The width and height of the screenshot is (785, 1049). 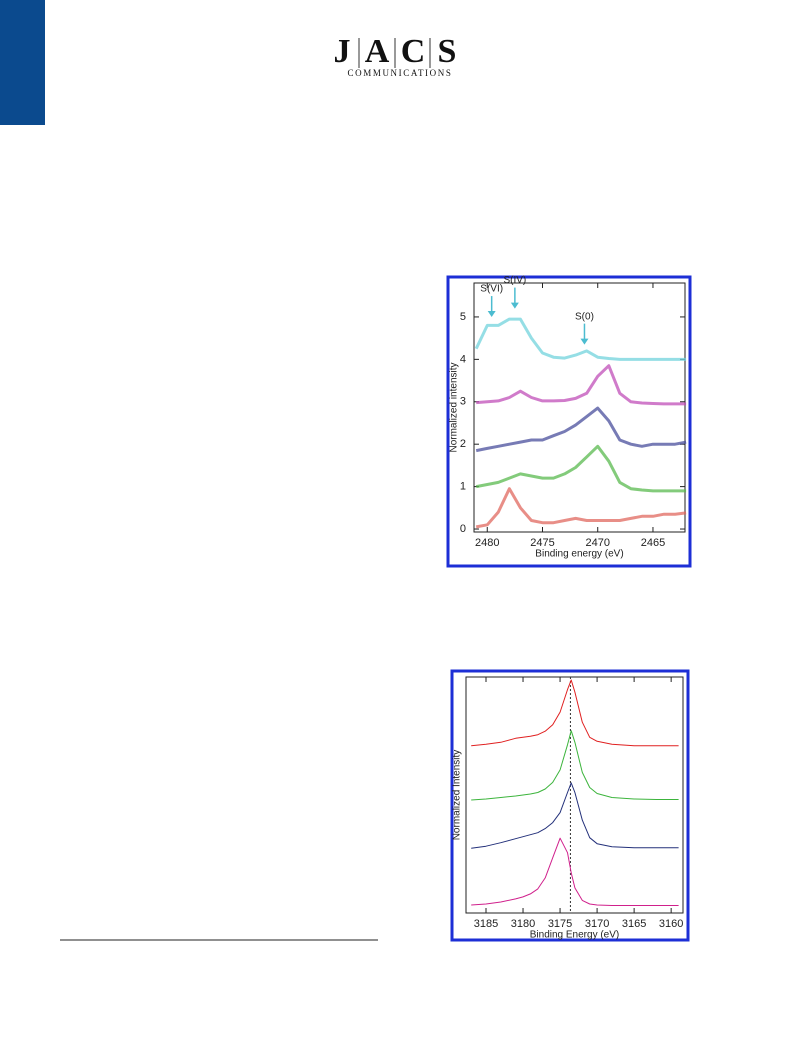 I want to click on annotation: S(VI), so click(x=491, y=289).